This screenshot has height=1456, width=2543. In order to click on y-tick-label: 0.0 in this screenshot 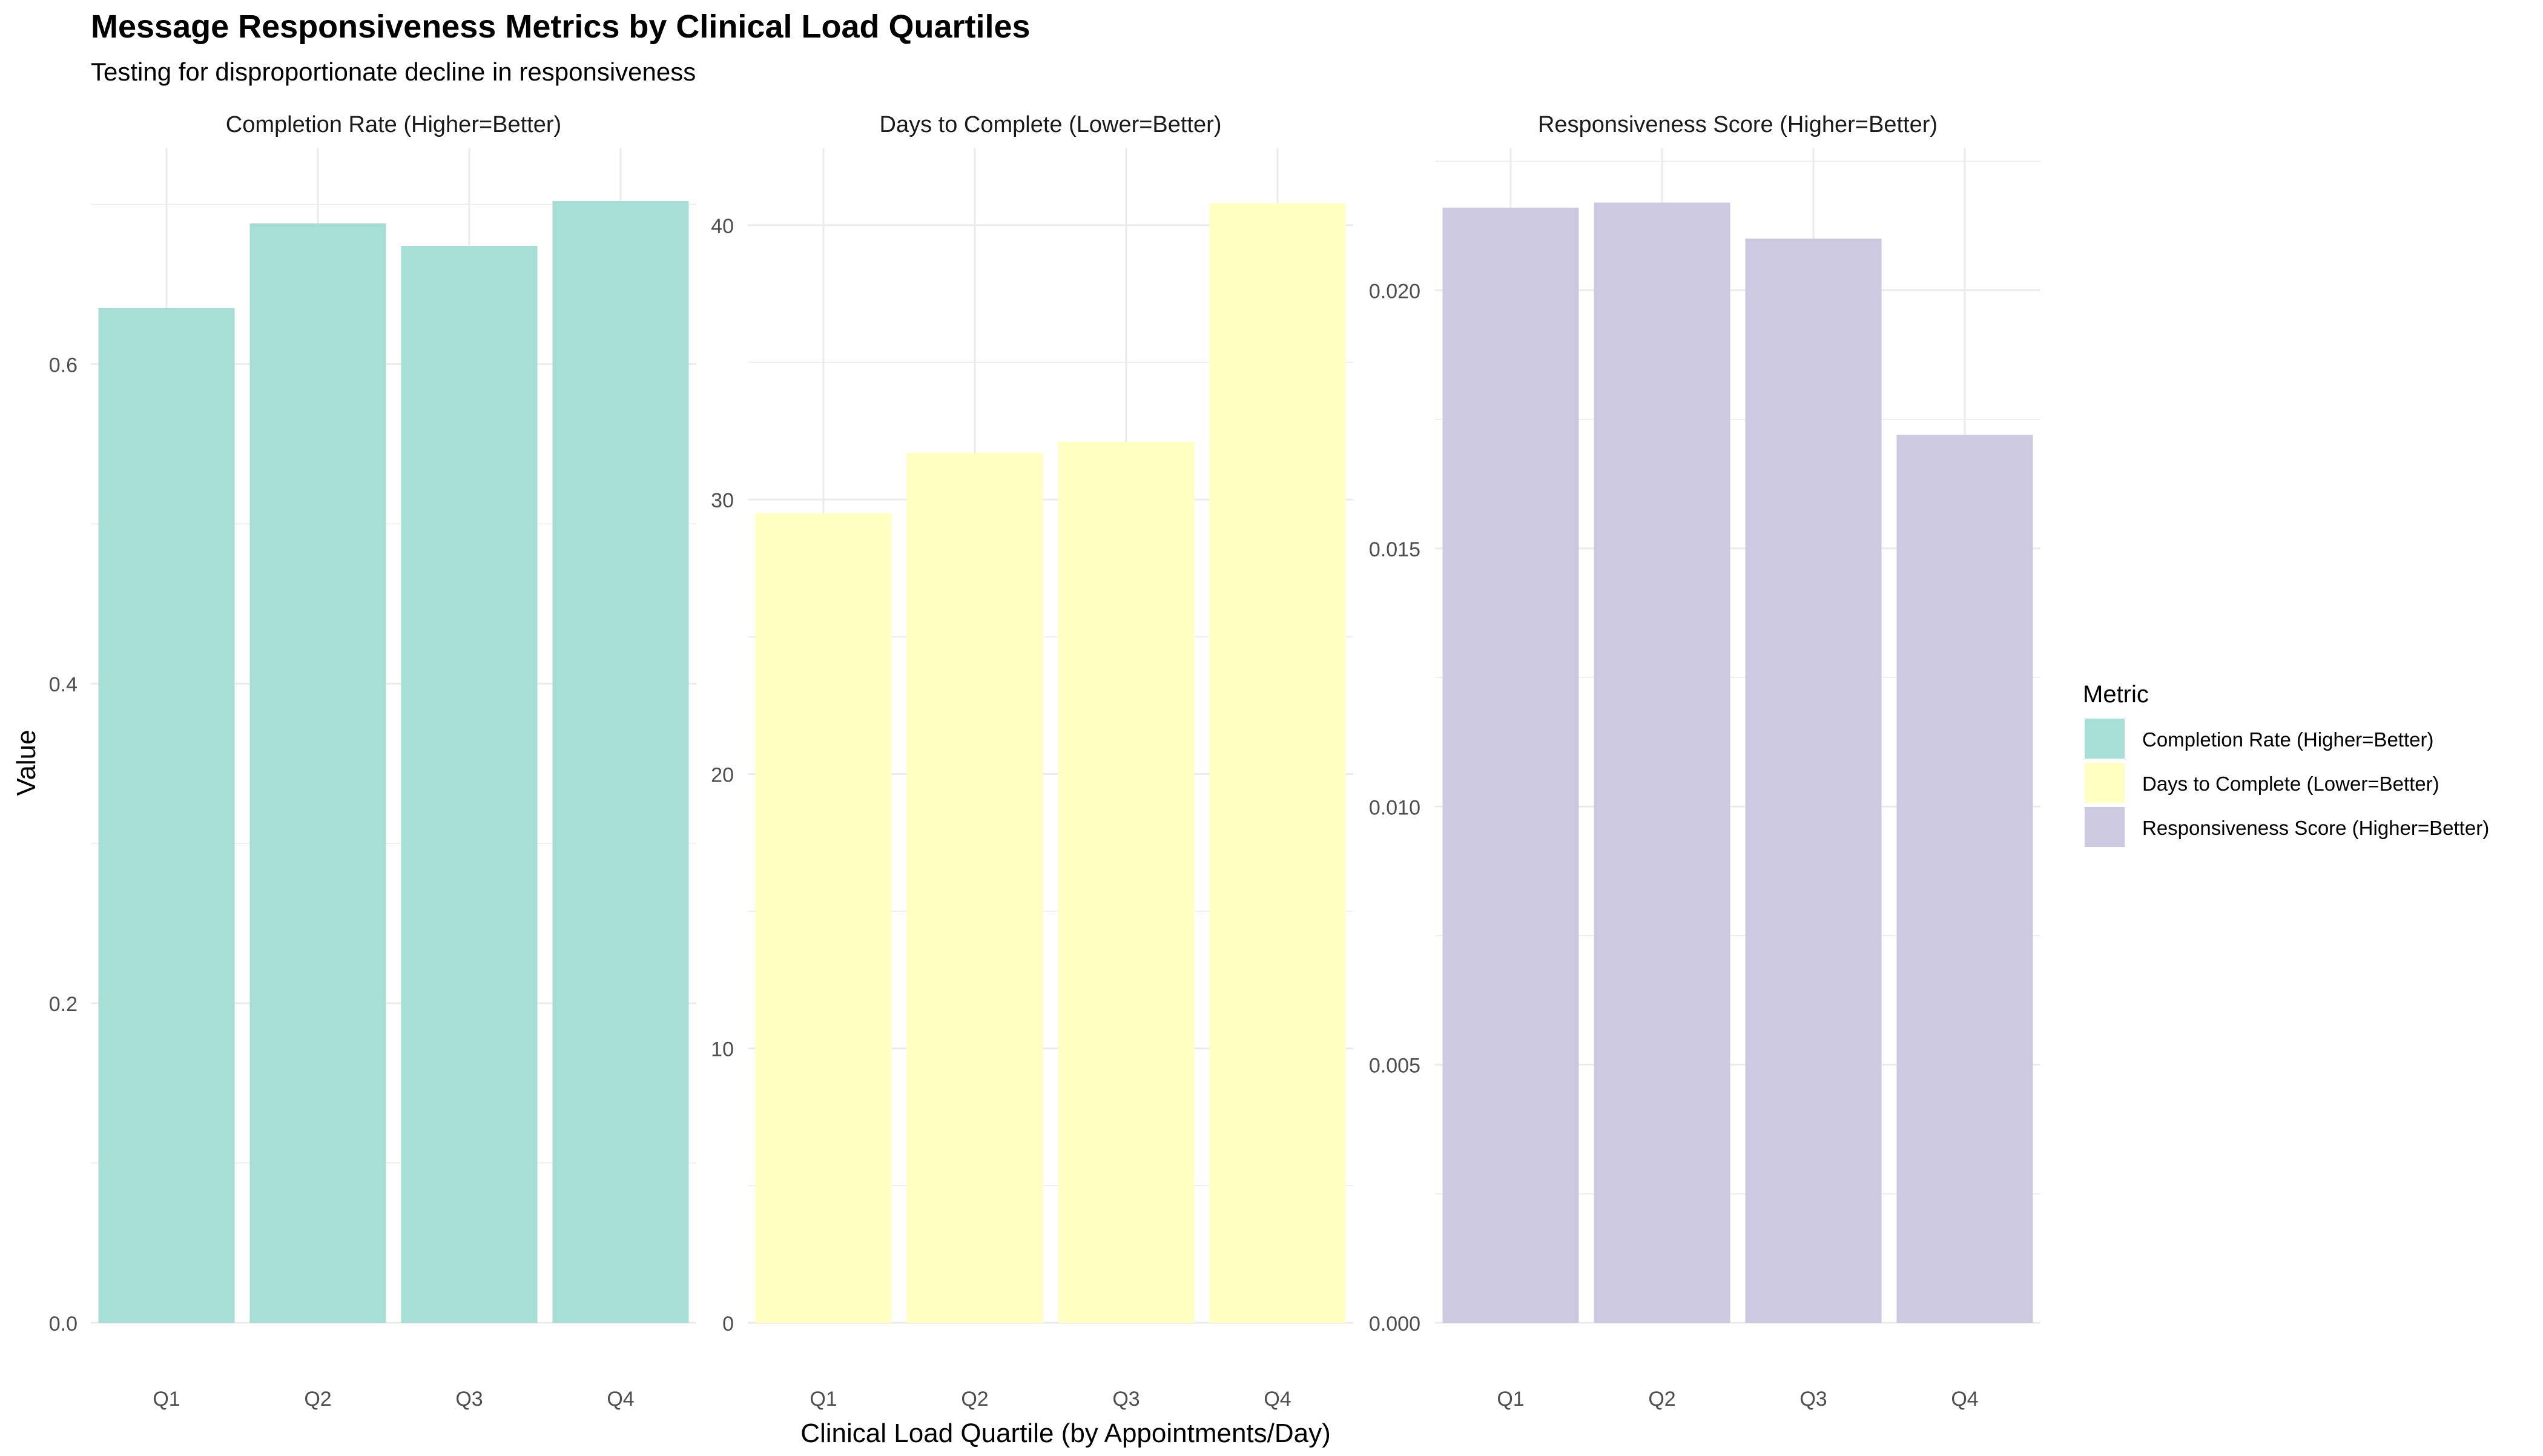, I will do `click(63, 1324)`.